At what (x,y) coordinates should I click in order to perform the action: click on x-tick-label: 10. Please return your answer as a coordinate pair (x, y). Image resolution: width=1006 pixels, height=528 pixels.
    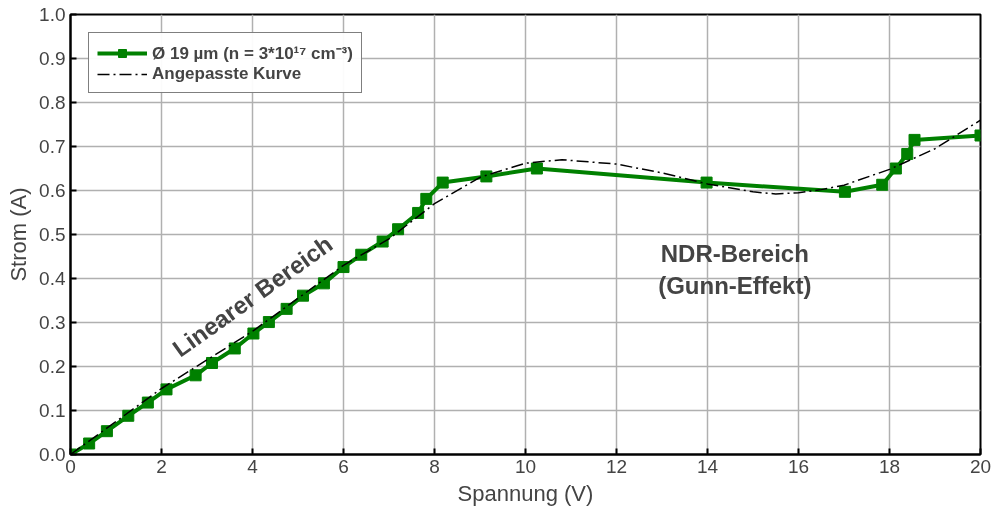
    Looking at the image, I should click on (525, 466).